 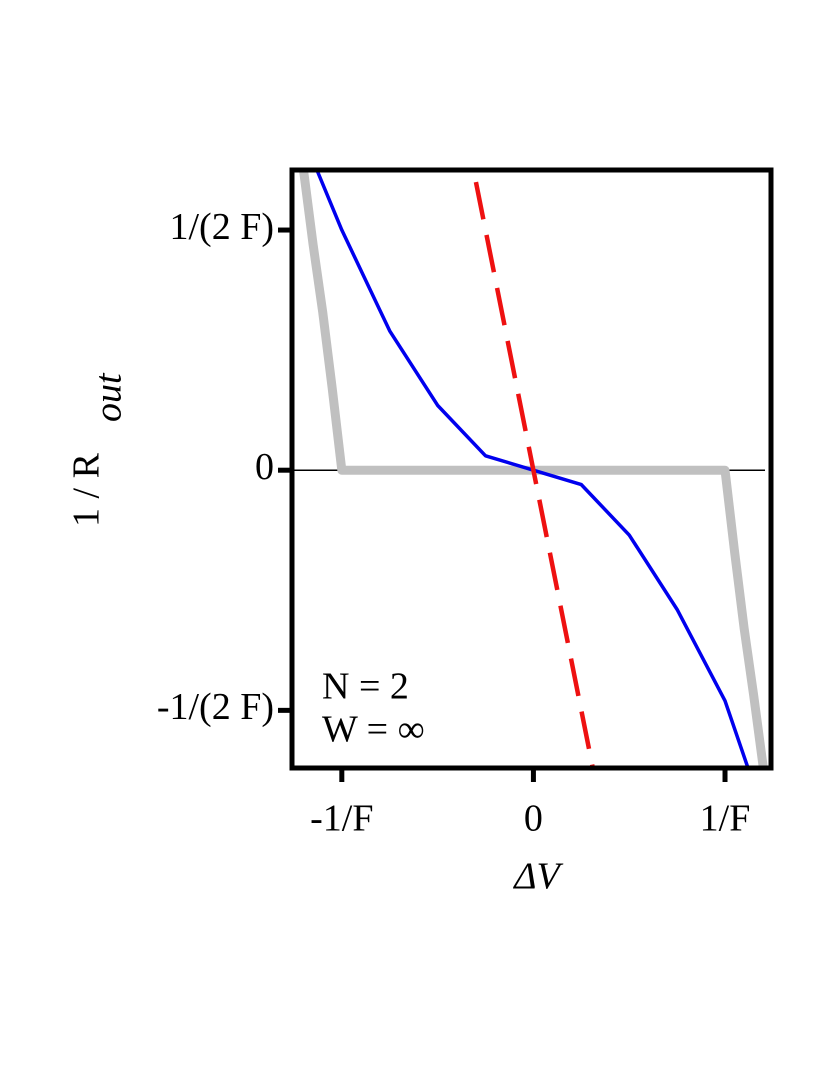 What do you see at coordinates (109, 397) in the screenshot?
I see `y-axis-label-sub: out` at bounding box center [109, 397].